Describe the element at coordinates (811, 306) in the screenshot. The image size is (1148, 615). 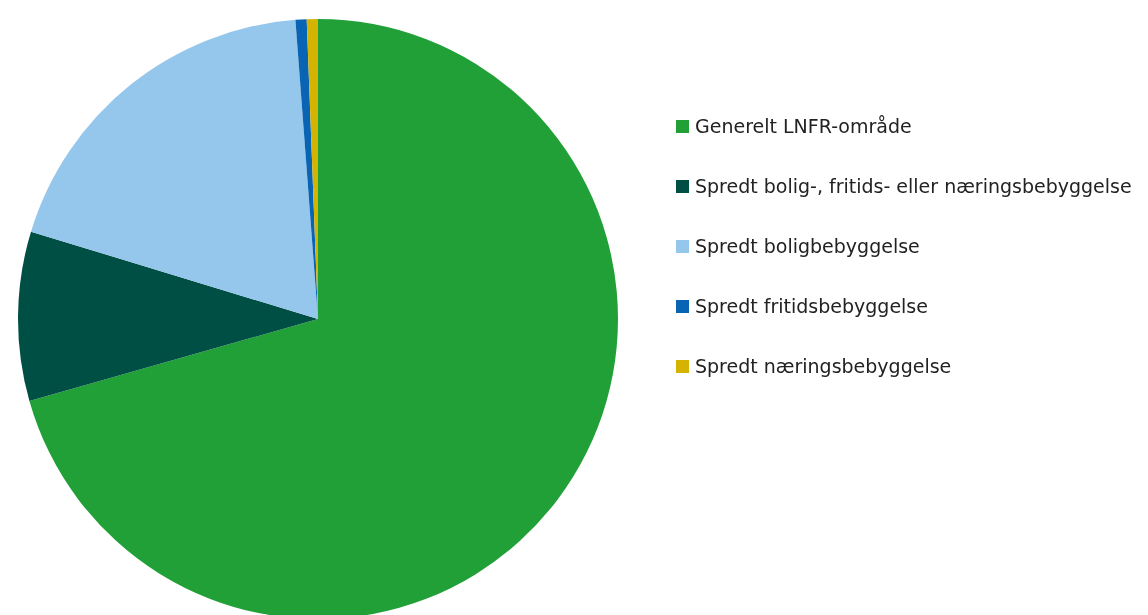
I see `legend-label: Spredt fritidsbebyggelse` at that location.